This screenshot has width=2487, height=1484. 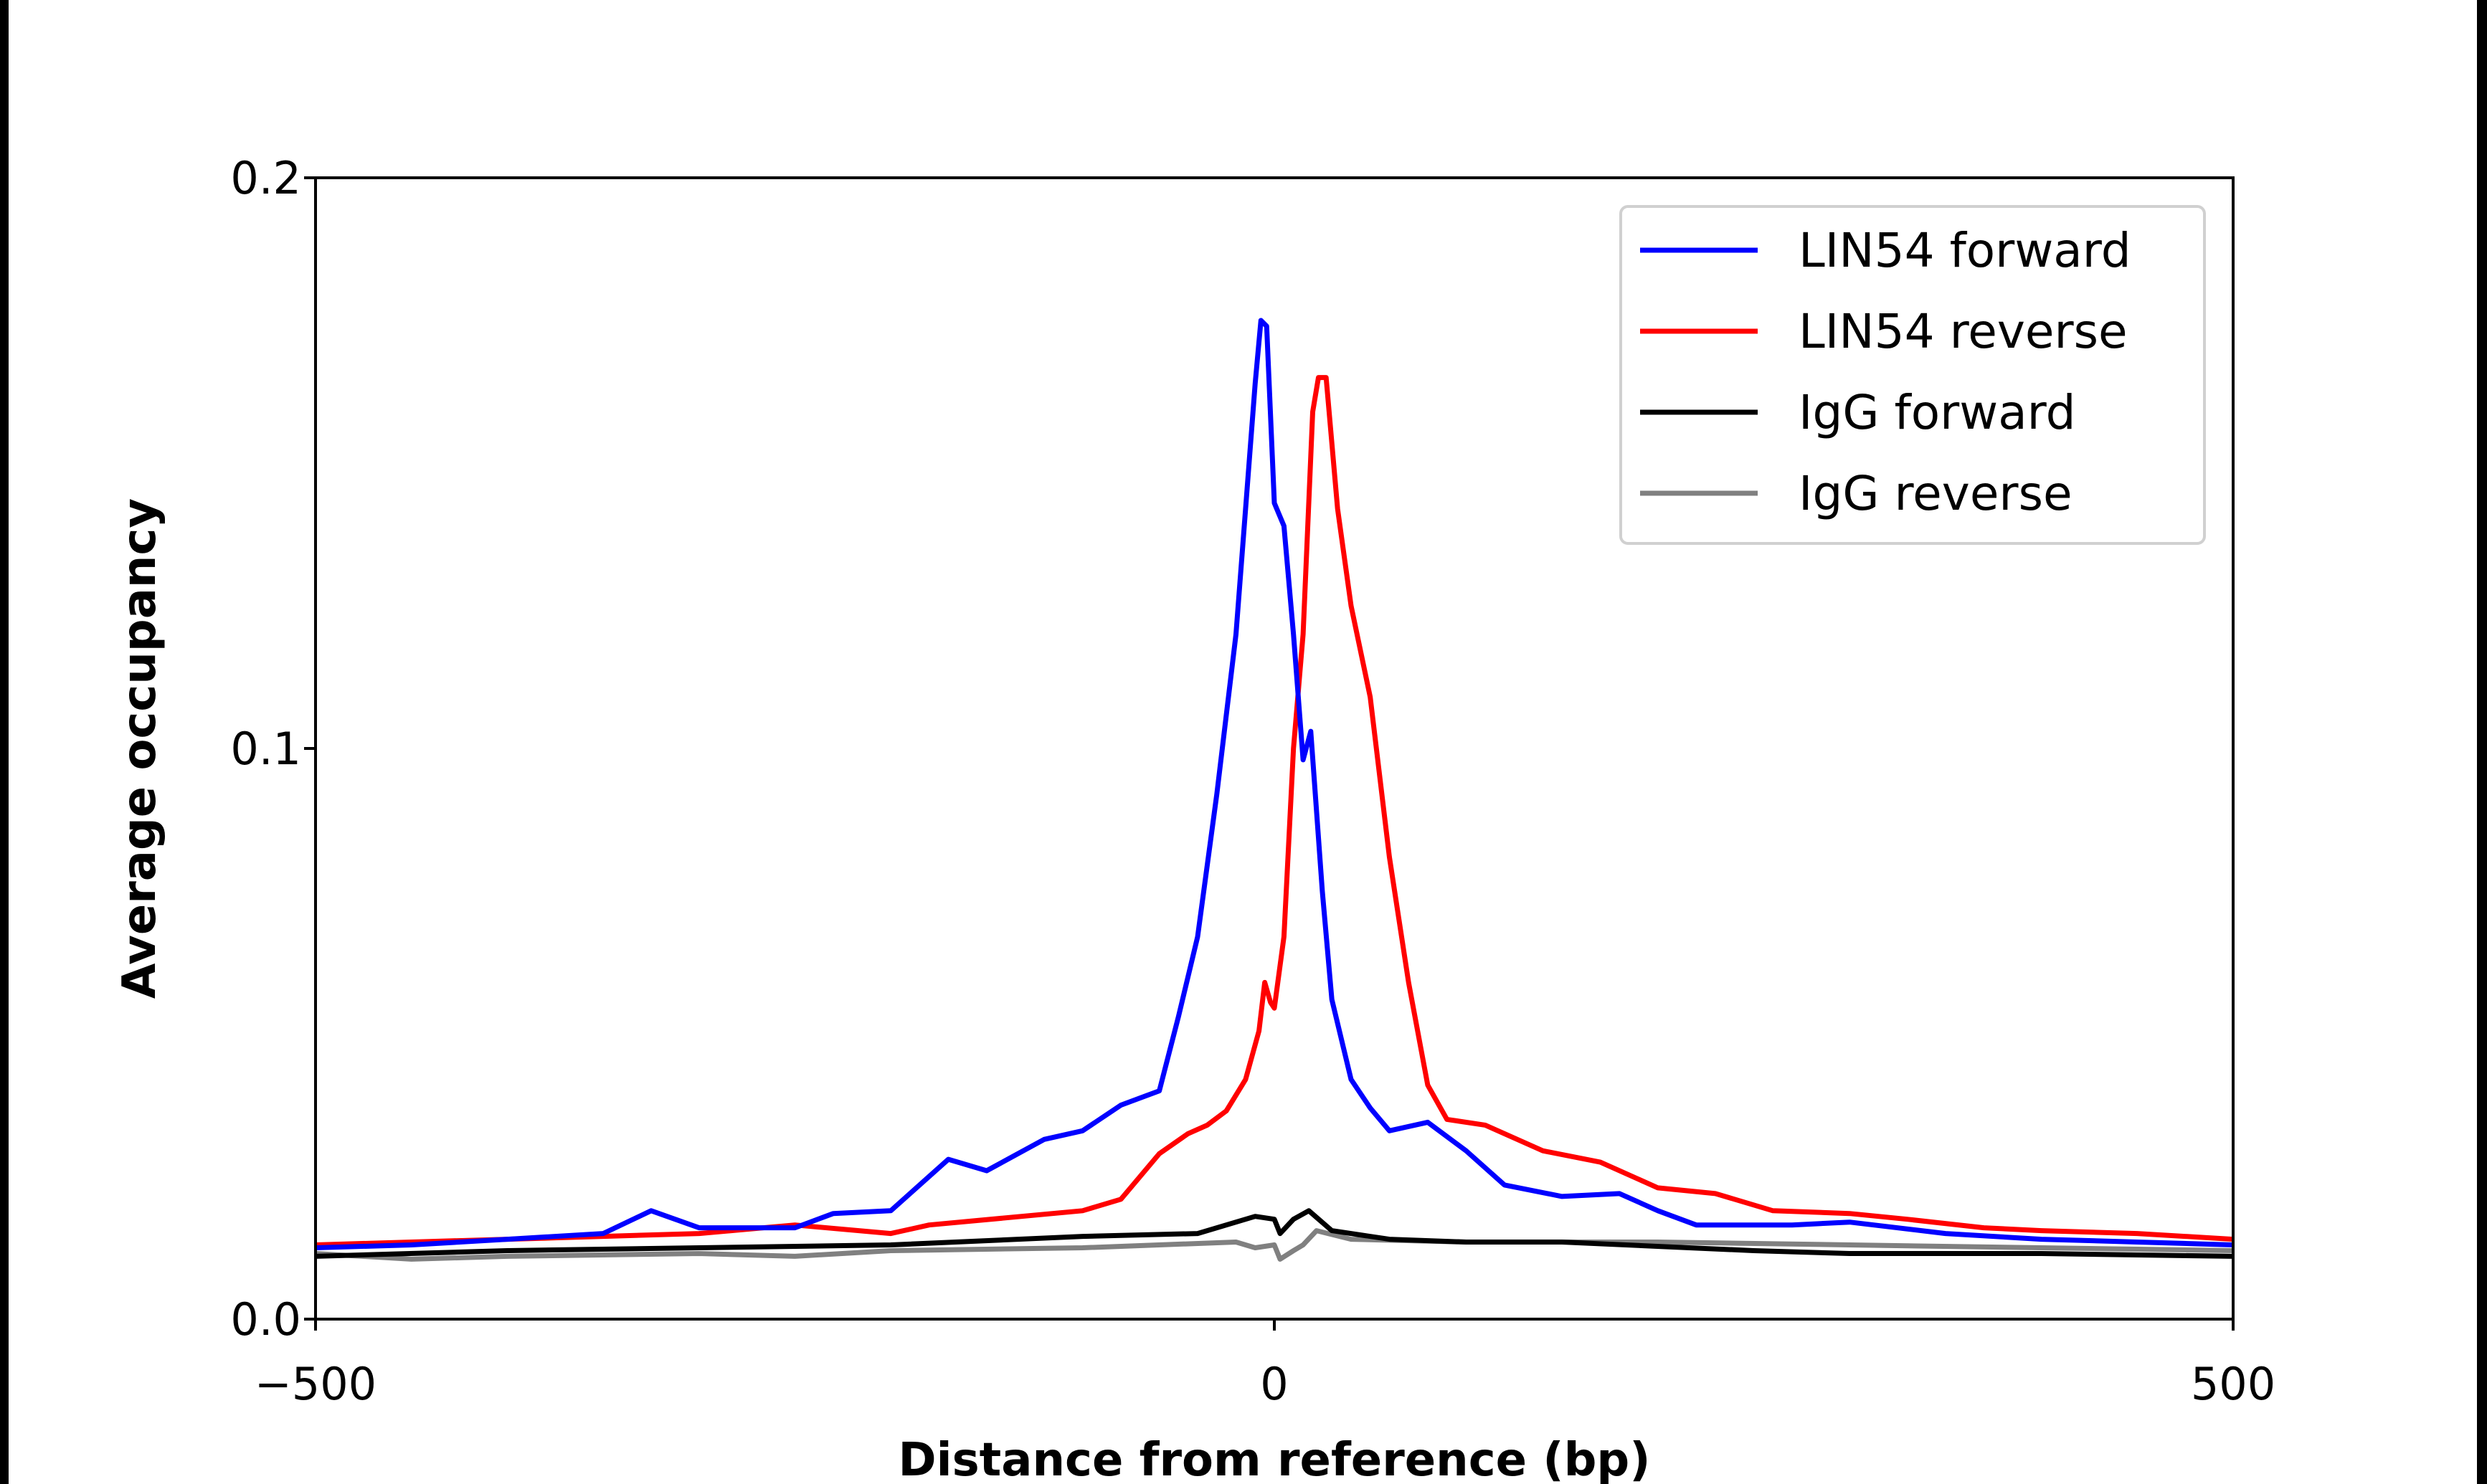 What do you see at coordinates (1964, 332) in the screenshot?
I see `legend-label: LIN54 reverse` at bounding box center [1964, 332].